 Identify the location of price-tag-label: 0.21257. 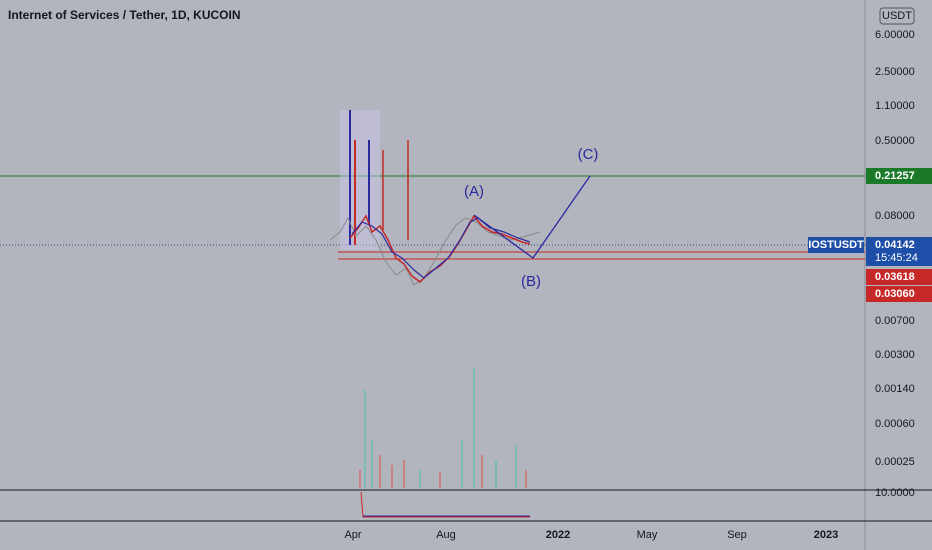
(895, 176).